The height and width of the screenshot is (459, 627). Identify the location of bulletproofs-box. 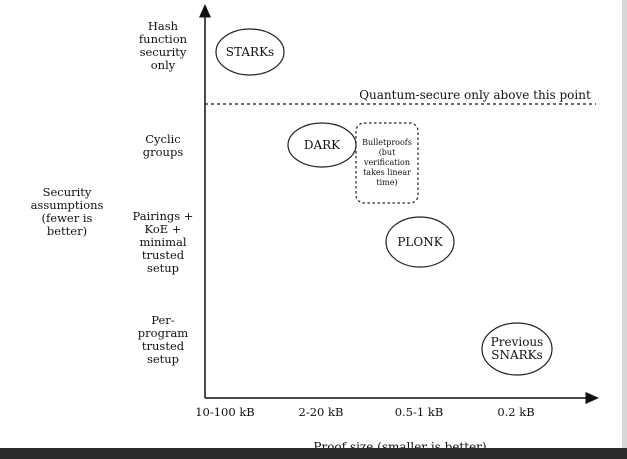
(387, 163).